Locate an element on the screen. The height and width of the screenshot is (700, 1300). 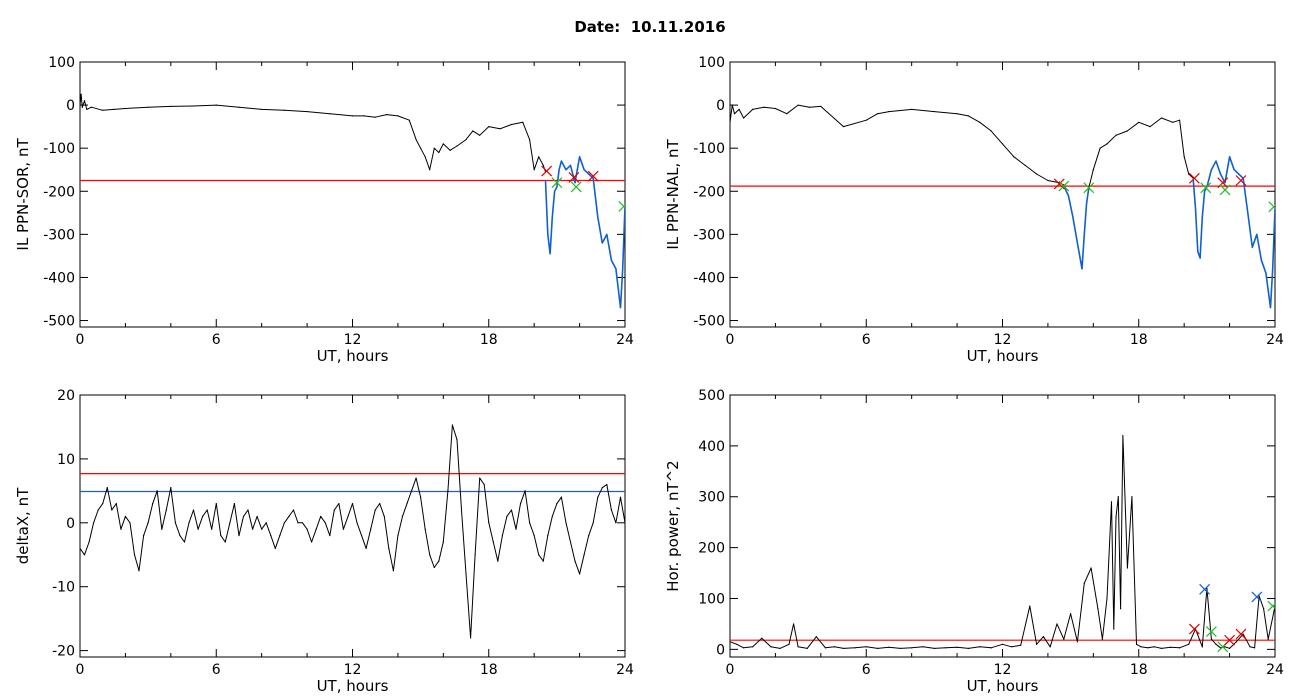
y-tick-label: 20 is located at coordinates (66, 396).